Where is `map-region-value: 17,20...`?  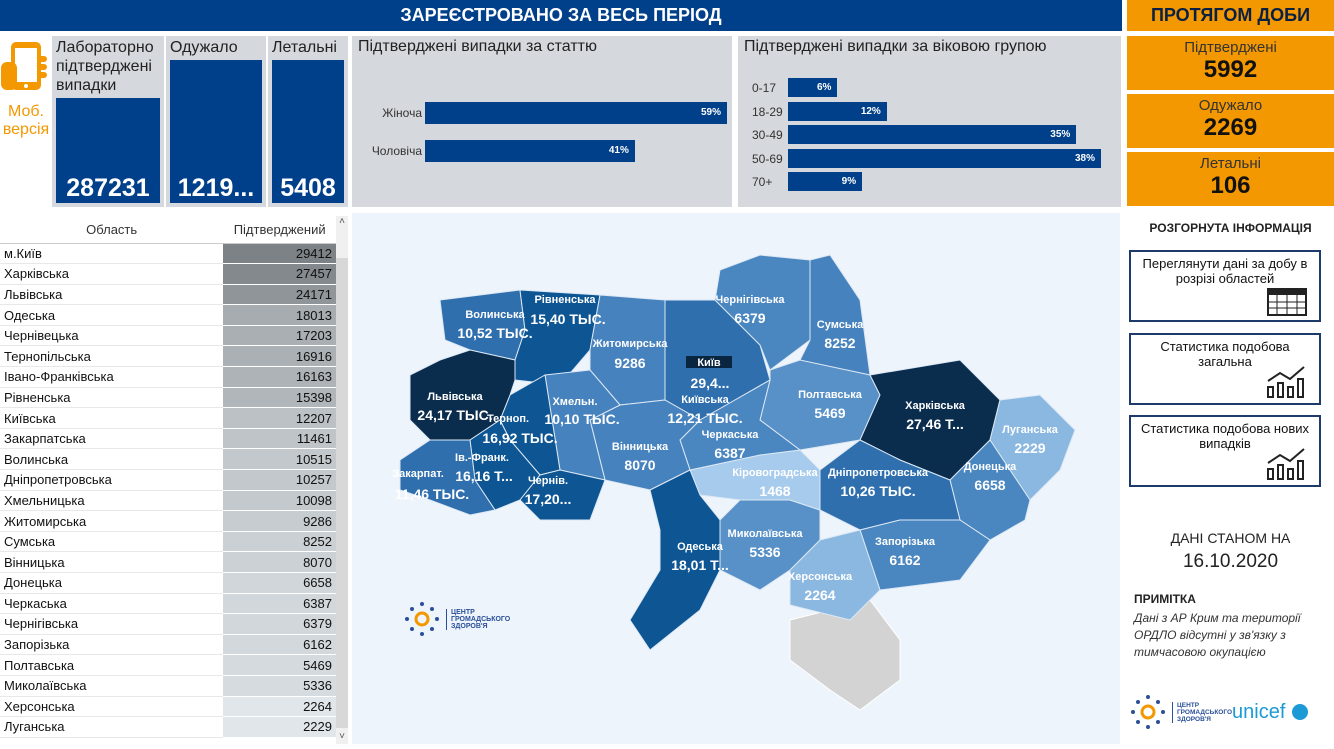 map-region-value: 17,20... is located at coordinates (548, 499).